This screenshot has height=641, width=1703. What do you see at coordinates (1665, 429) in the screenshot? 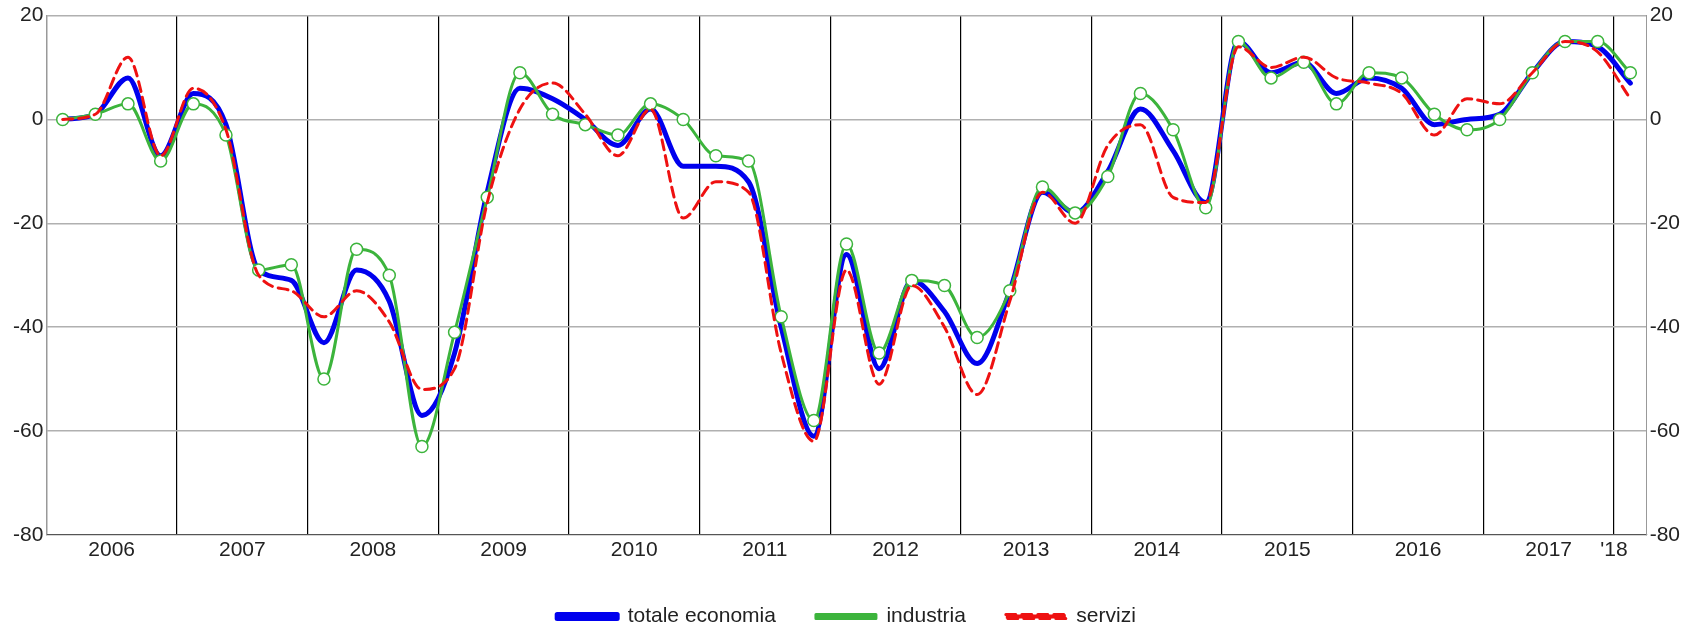
I see `y2-tick-label: -60` at bounding box center [1665, 429].